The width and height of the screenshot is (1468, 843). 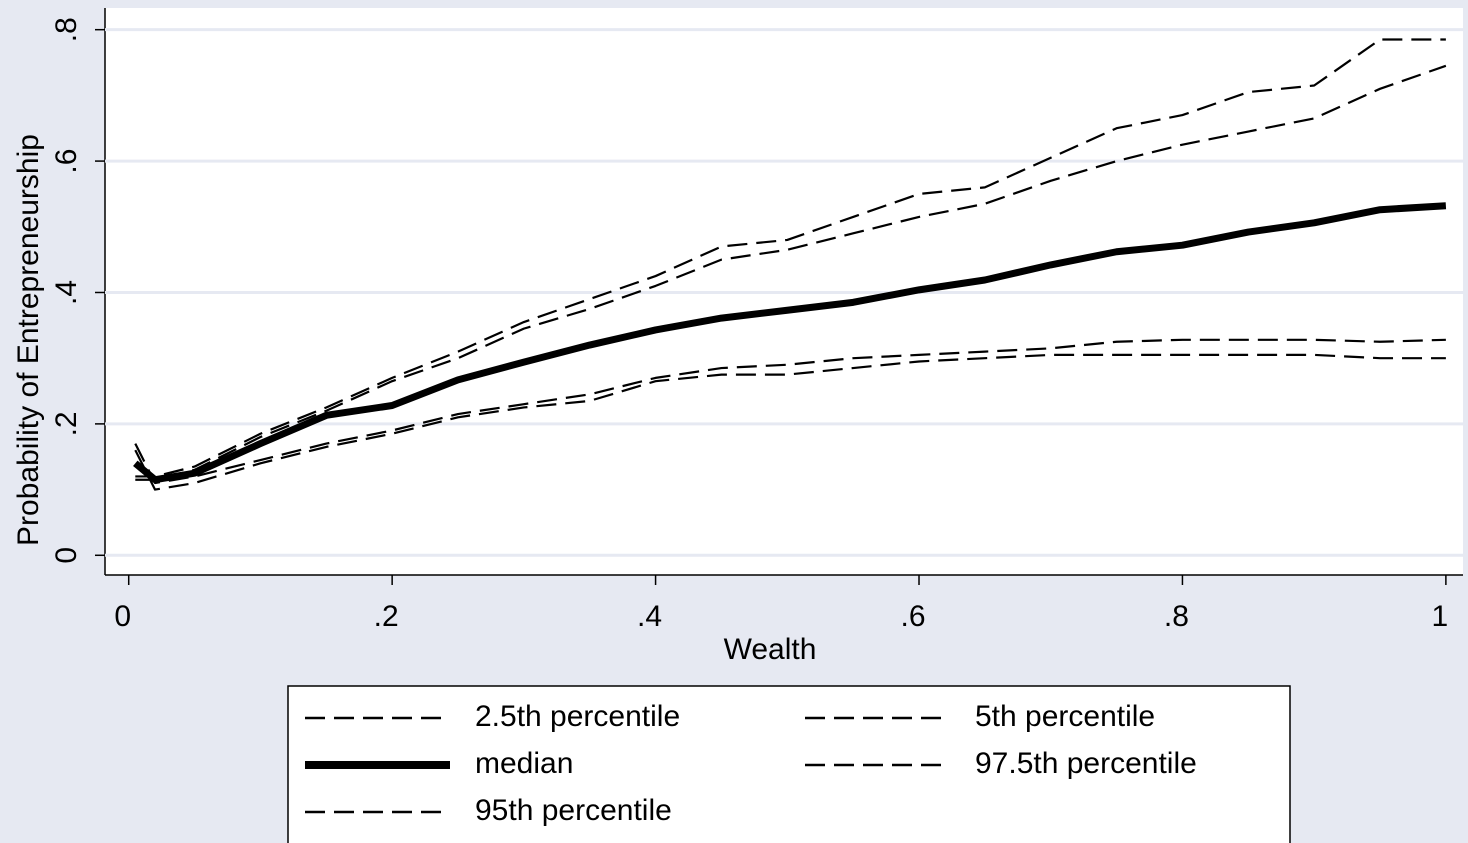 I want to click on y-axis-label: Probability of Entrepreneurship, so click(x=28, y=340).